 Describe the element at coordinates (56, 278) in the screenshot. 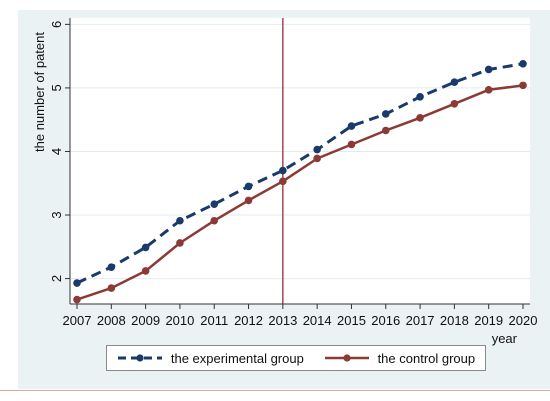

I see `y-tick-label: 2` at that location.